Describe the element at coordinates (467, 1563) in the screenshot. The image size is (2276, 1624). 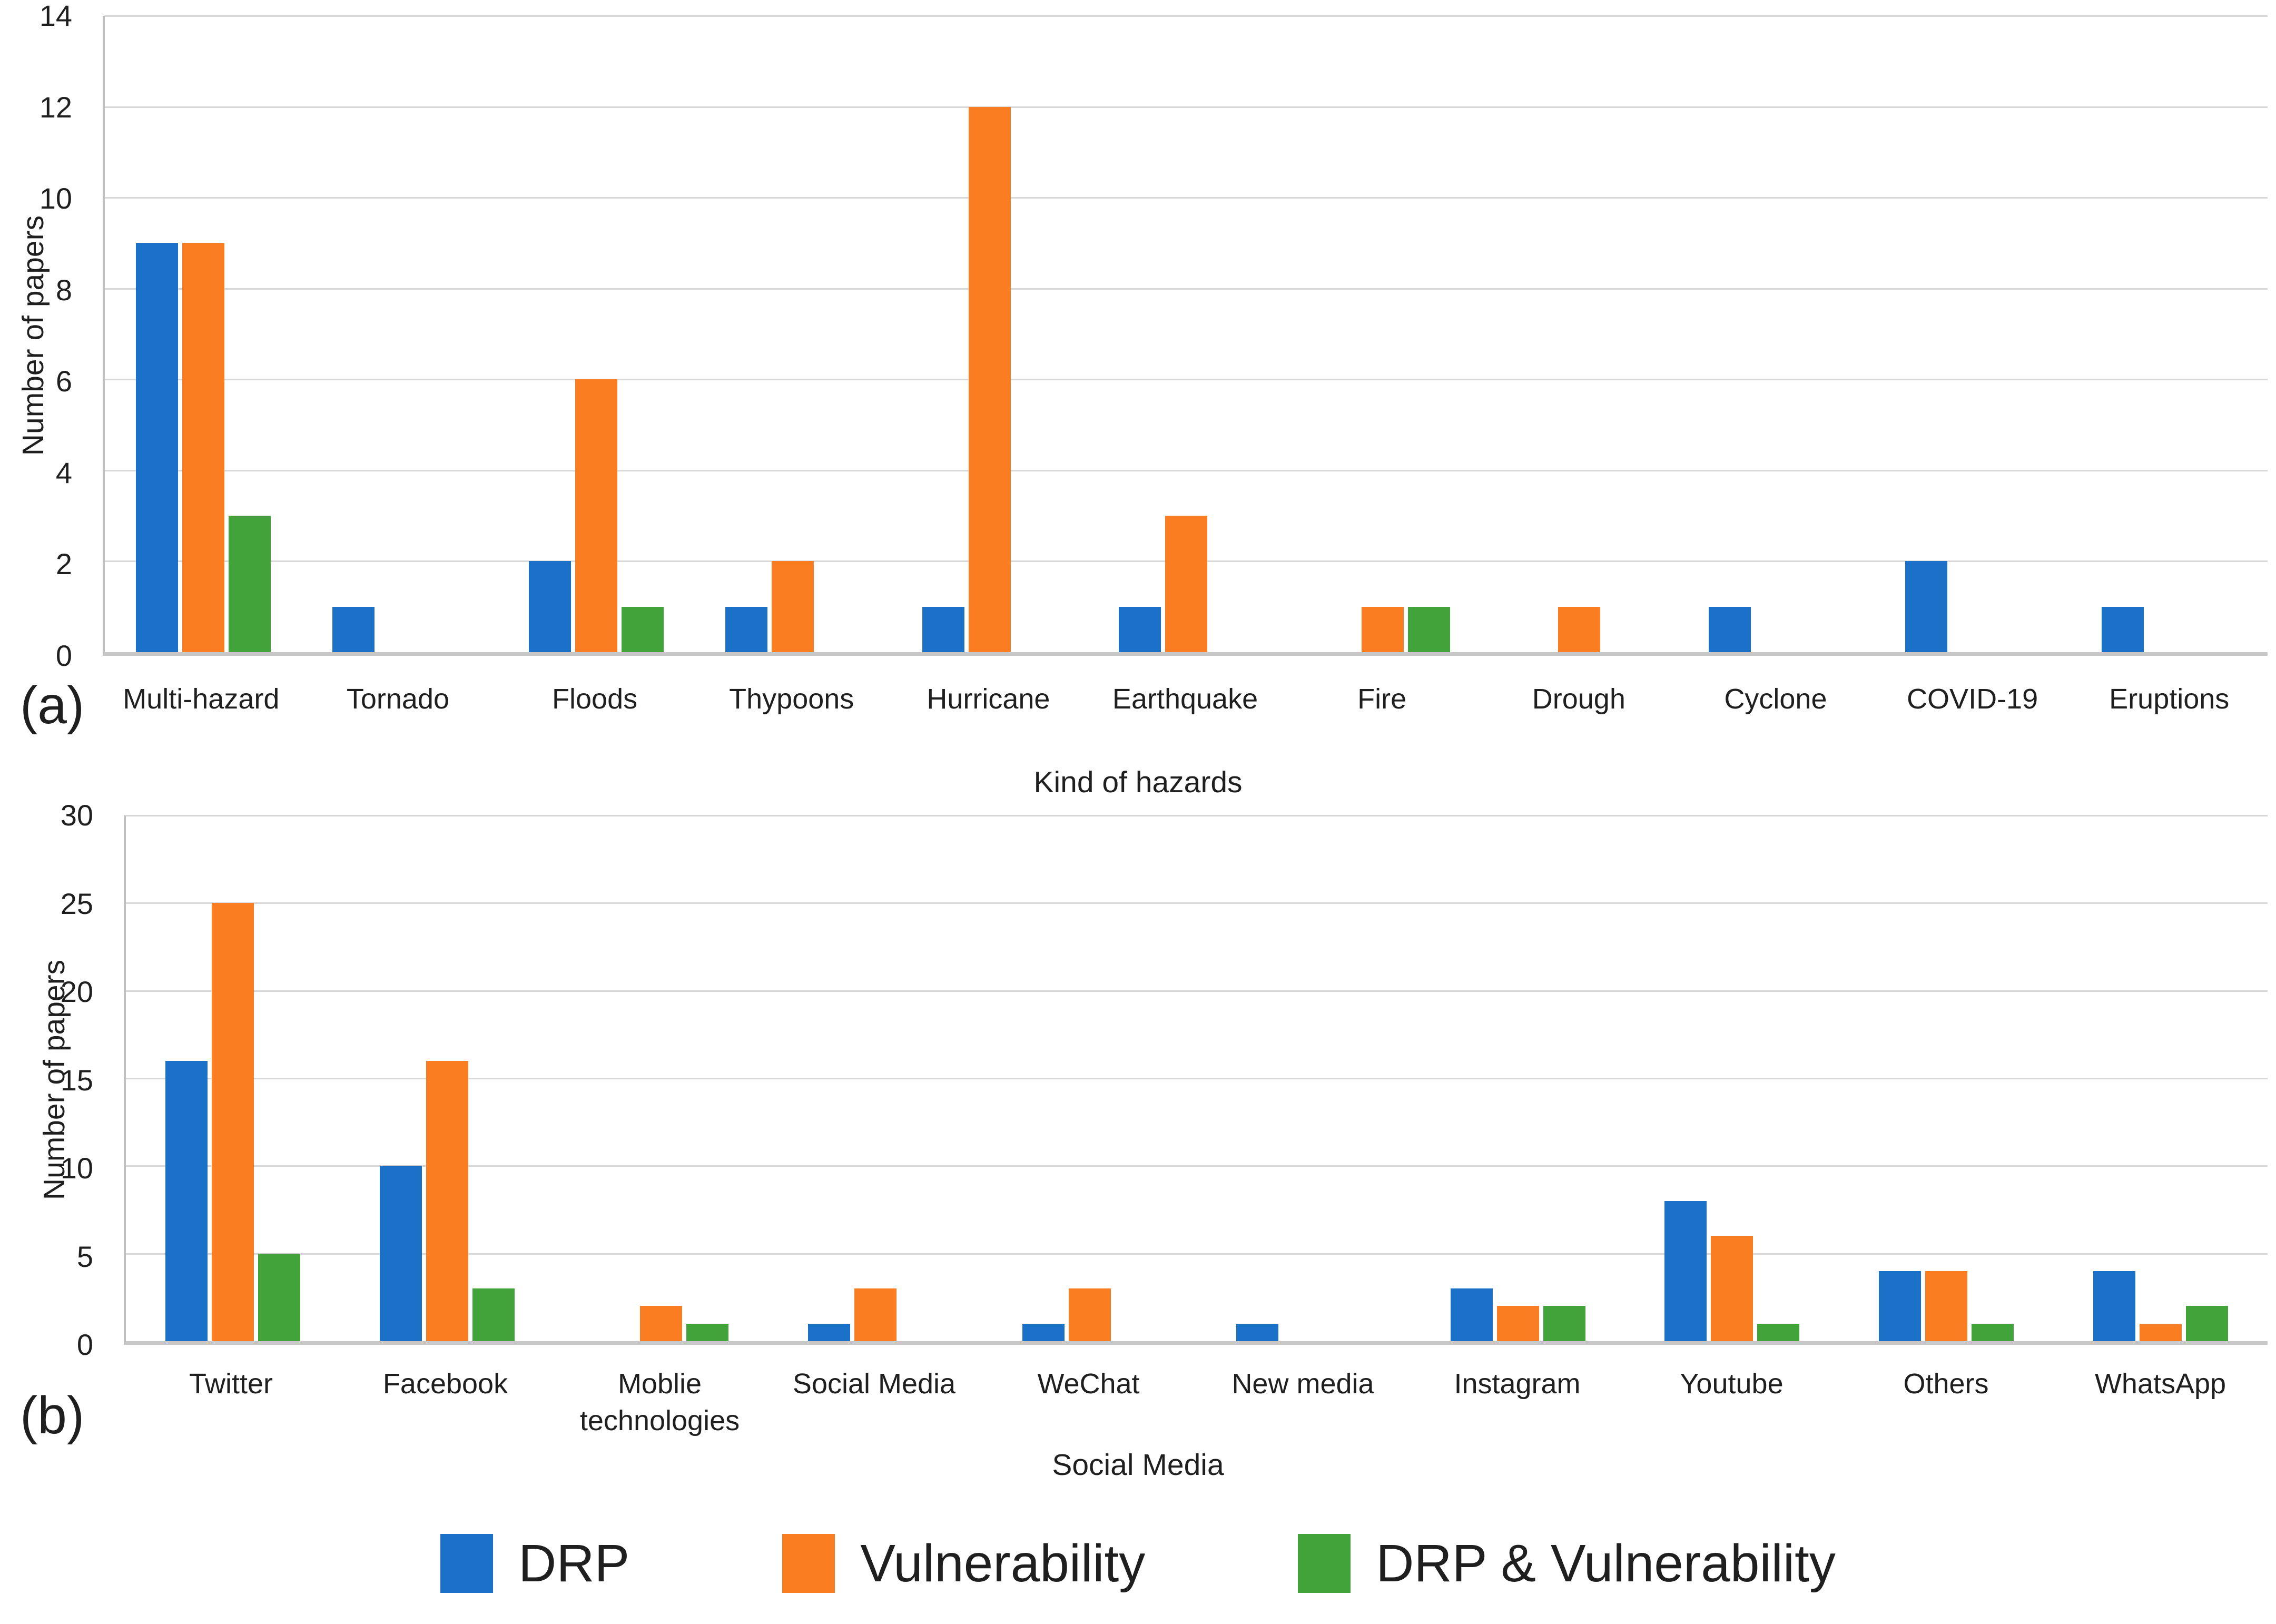
I see `drp-color-swatch` at that location.